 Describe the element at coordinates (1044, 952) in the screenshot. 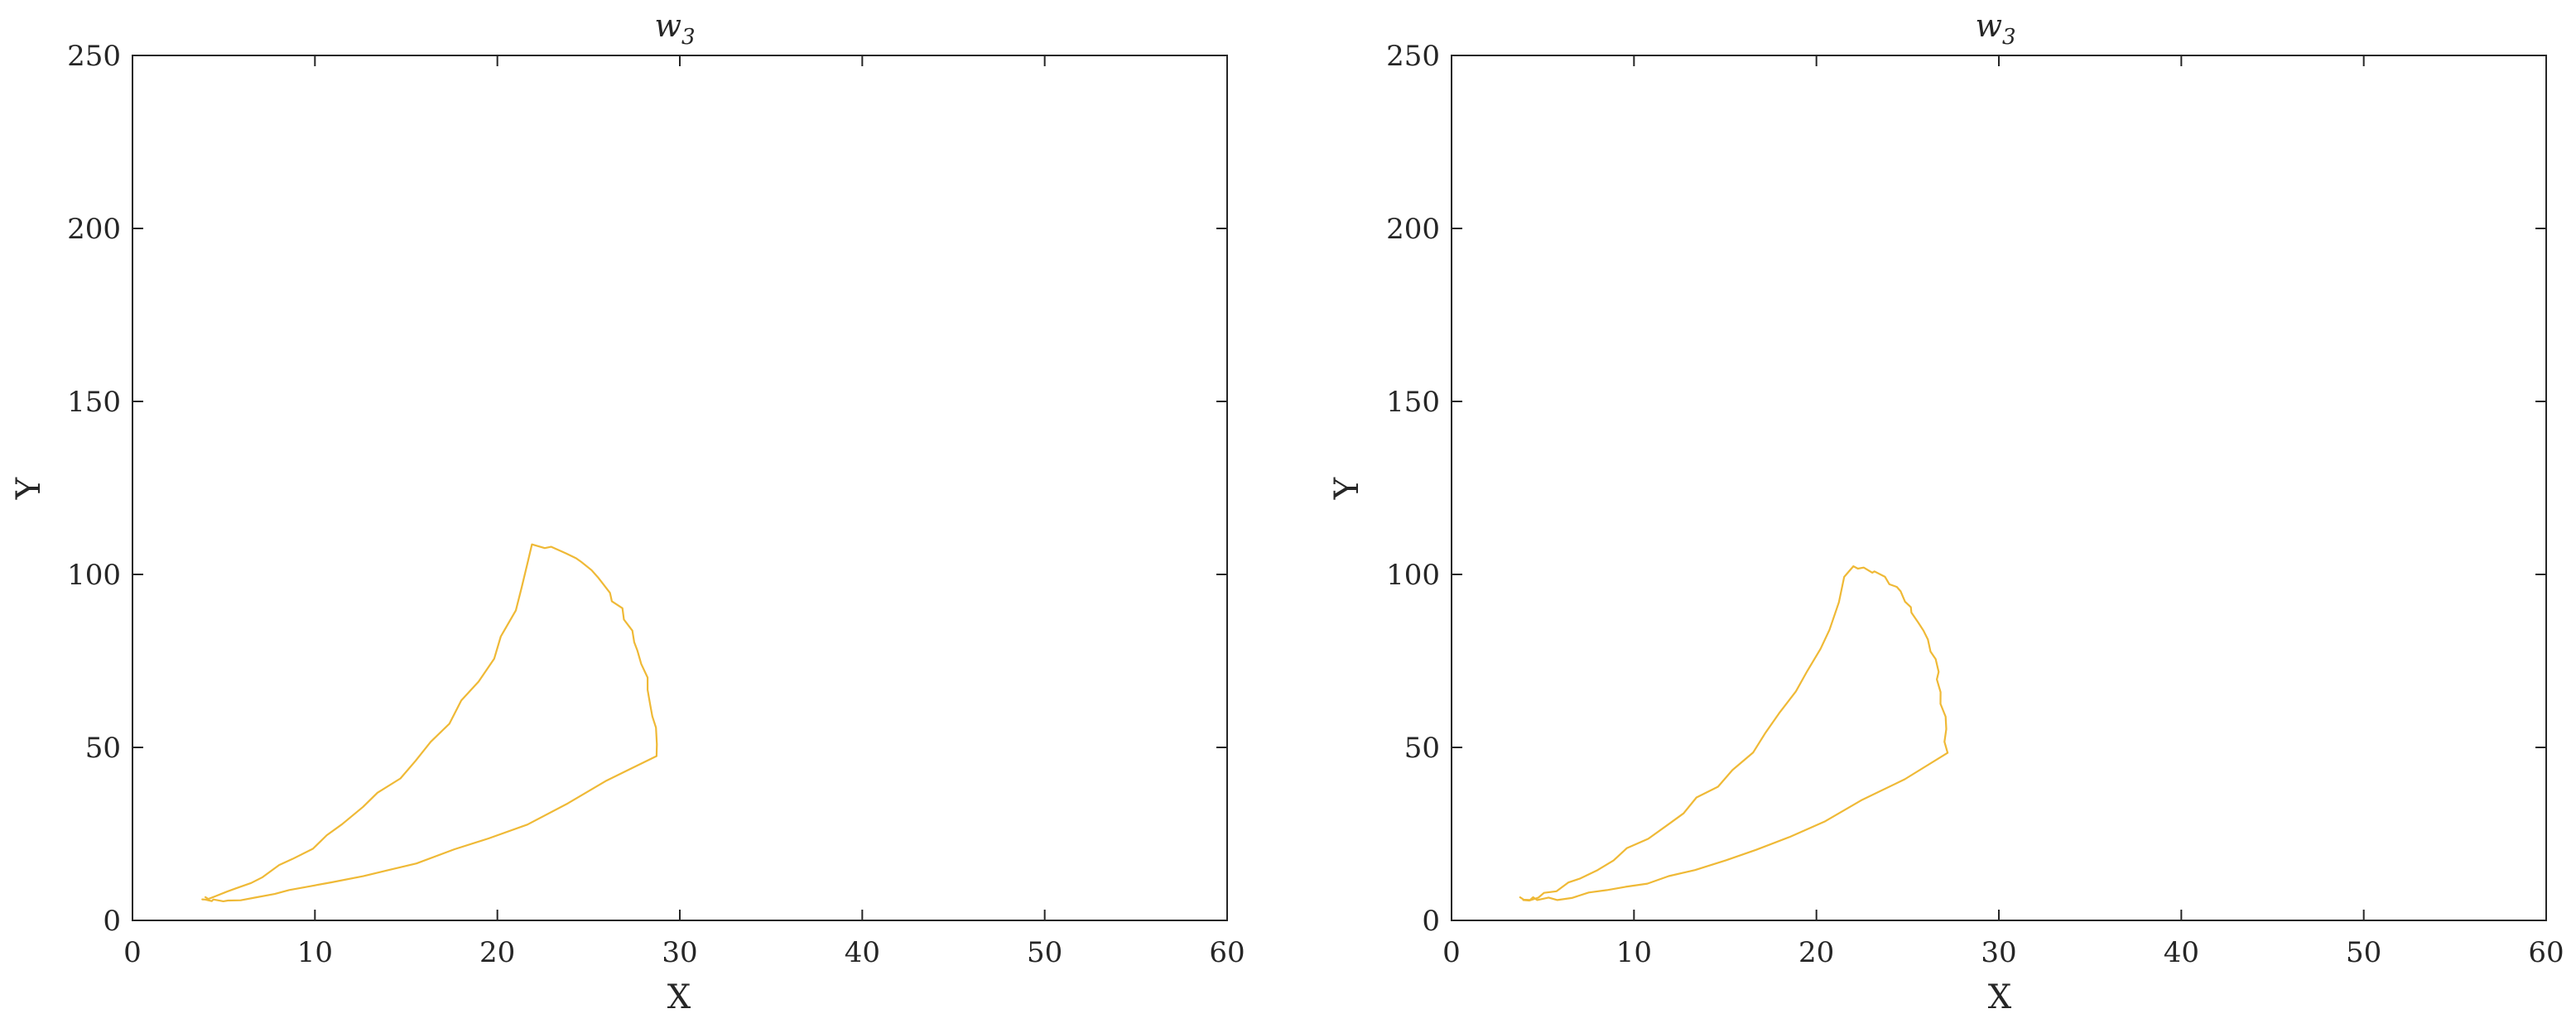

I see `left-x-tick-label: 50` at that location.